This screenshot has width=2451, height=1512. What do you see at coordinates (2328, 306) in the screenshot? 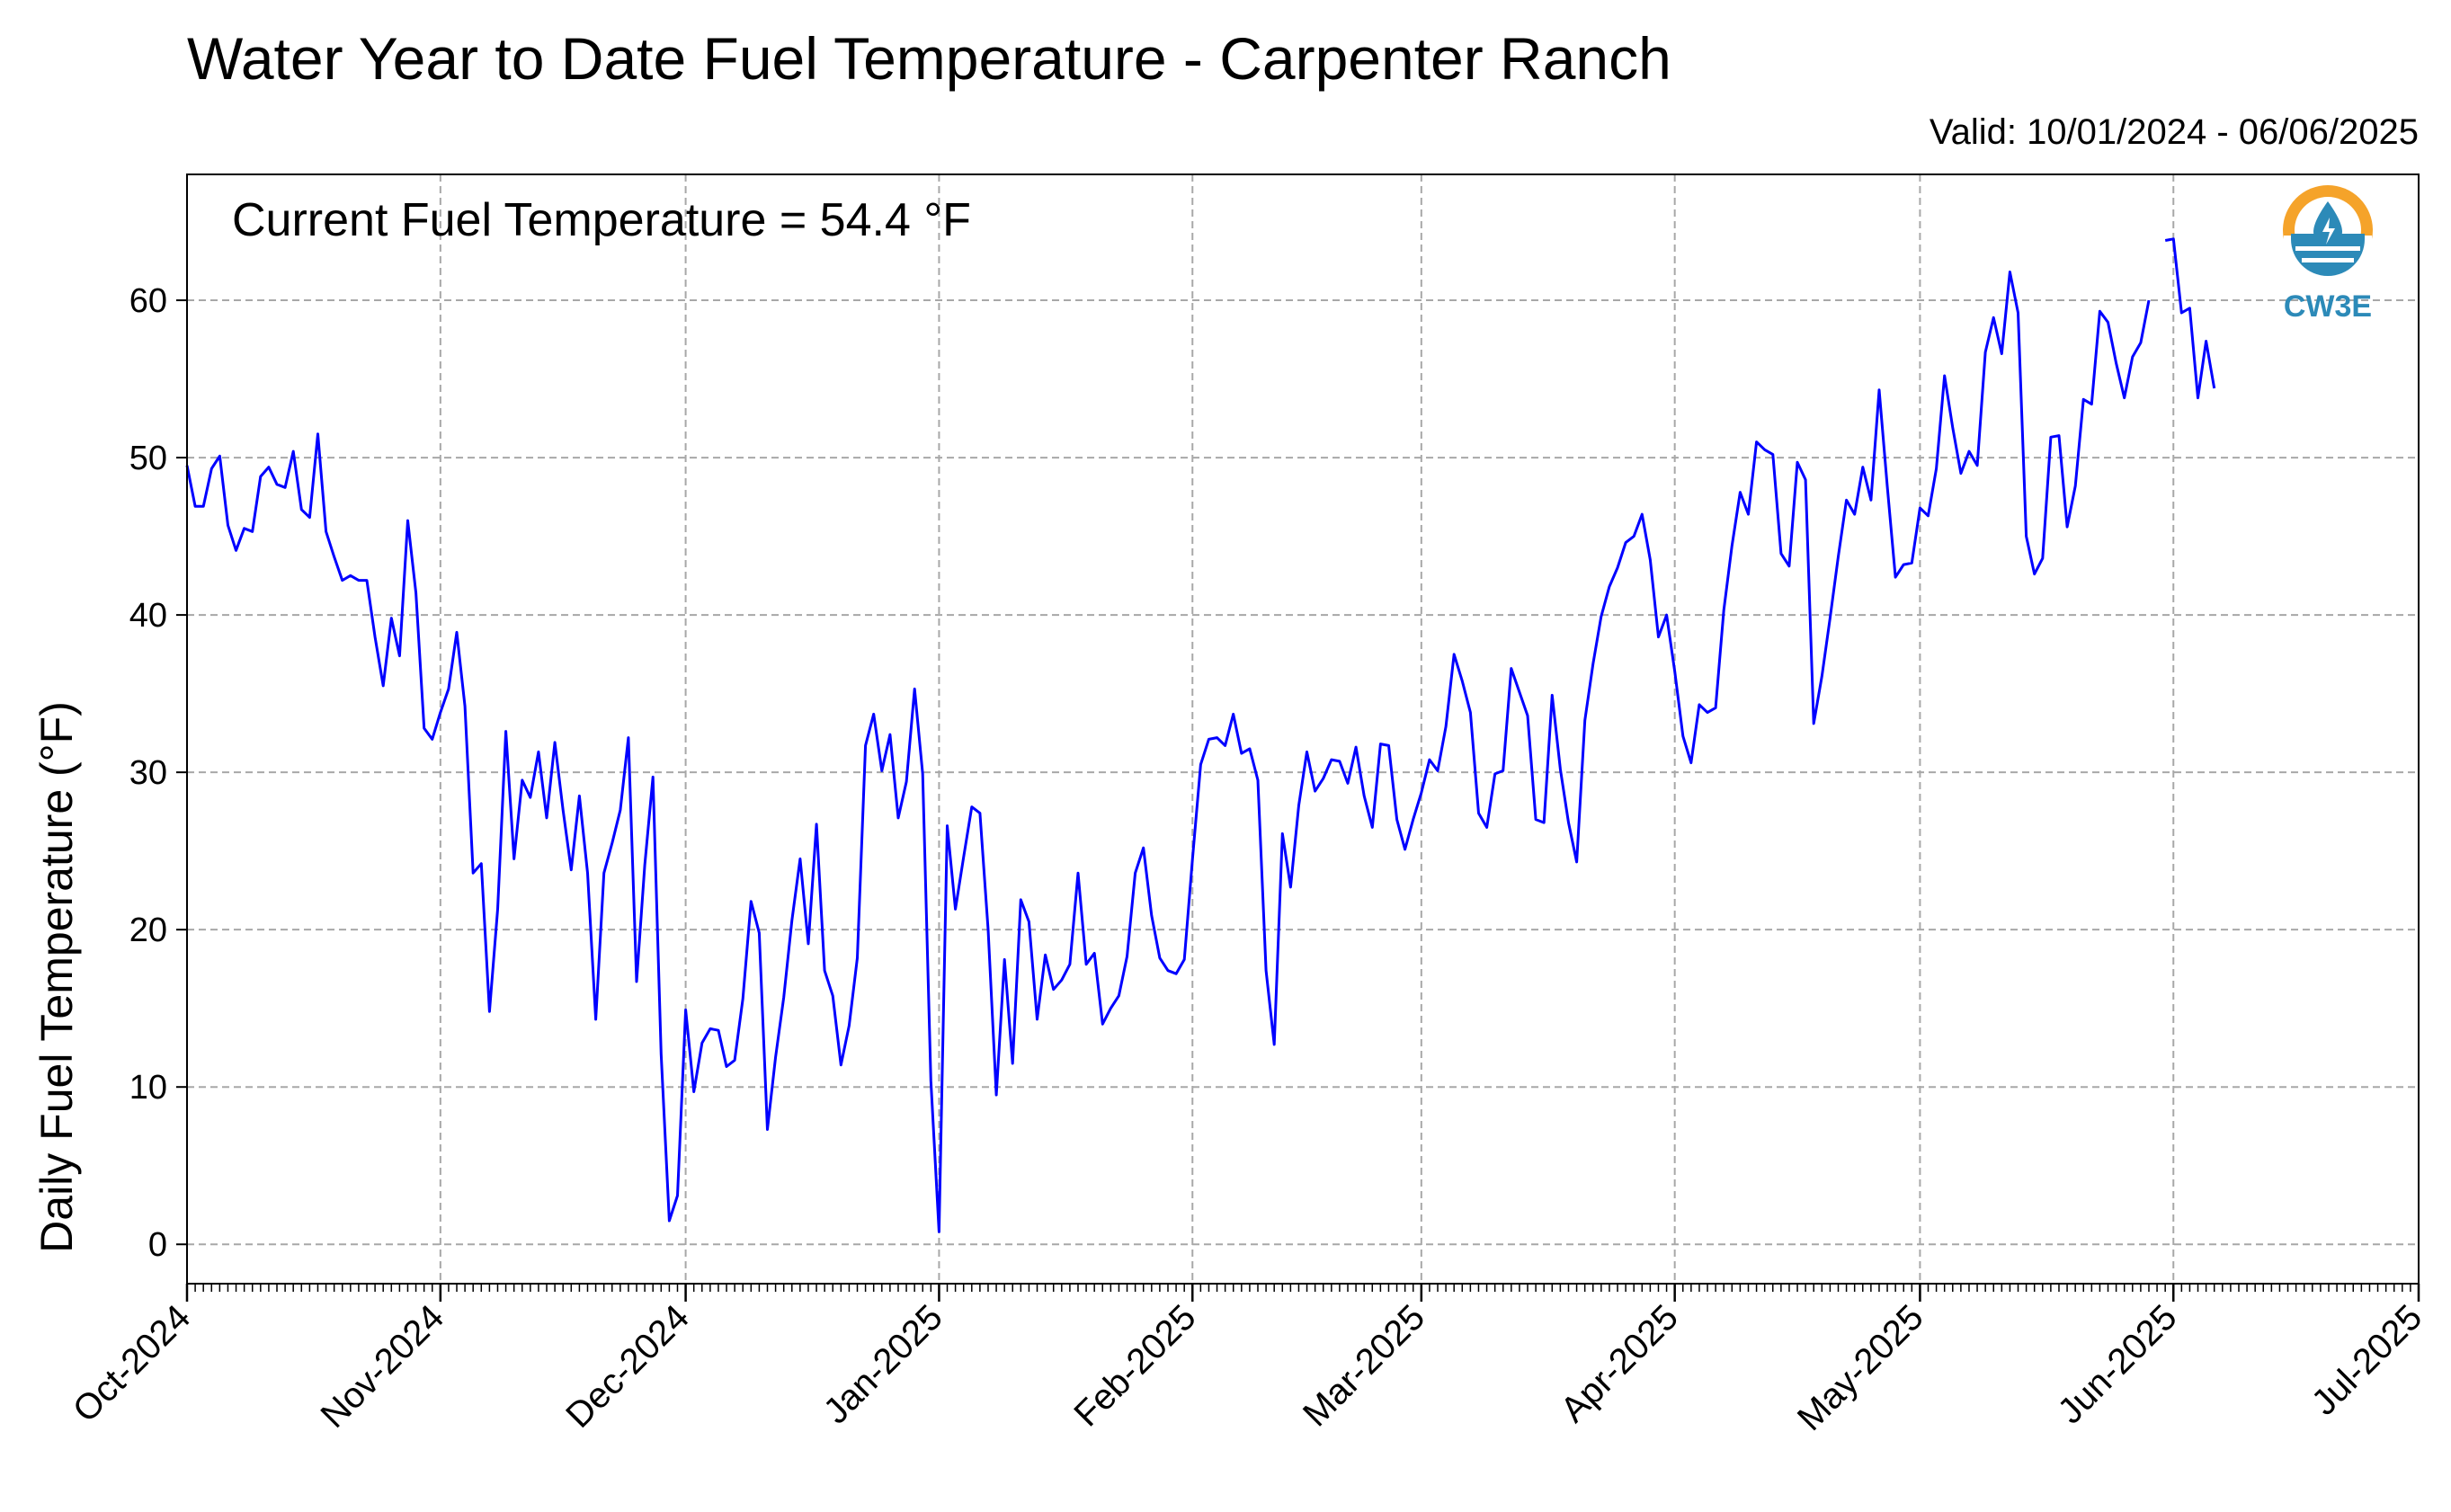
I see `logo-text: CW3E` at bounding box center [2328, 306].